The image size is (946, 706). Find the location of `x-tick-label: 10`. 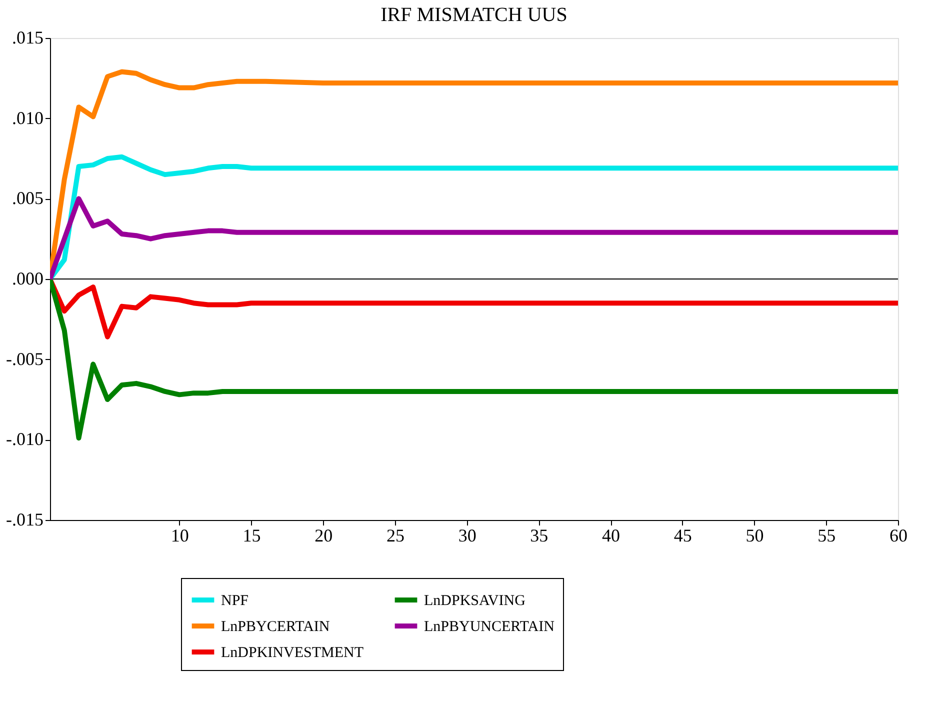

x-tick-label: 10 is located at coordinates (179, 536).